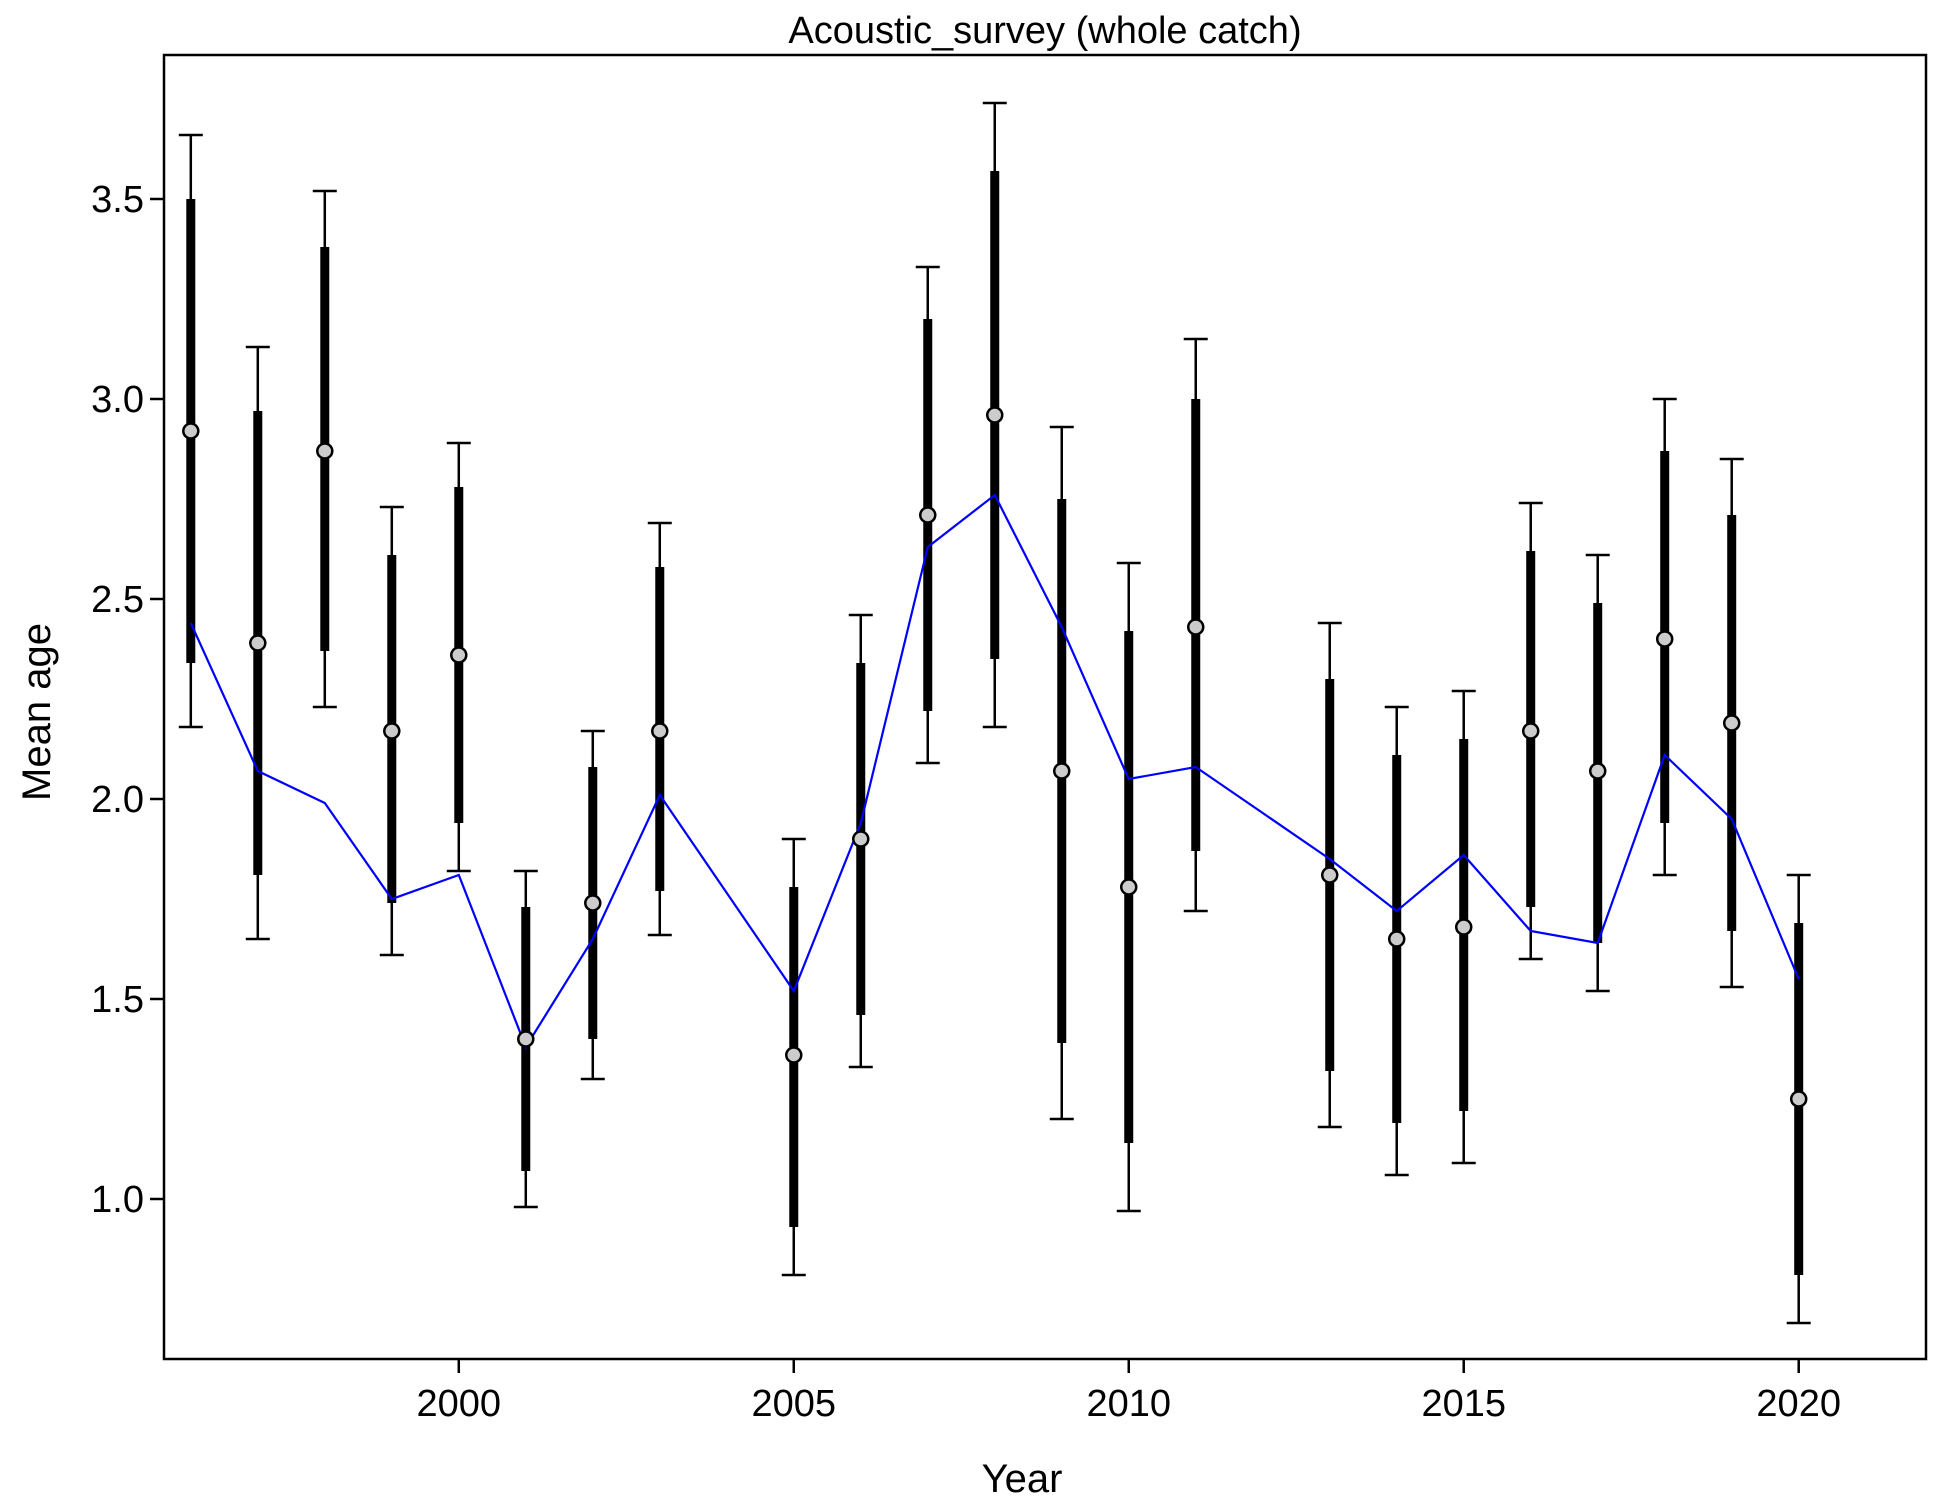  I want to click on x-axis-title: Year, so click(1022, 1478).